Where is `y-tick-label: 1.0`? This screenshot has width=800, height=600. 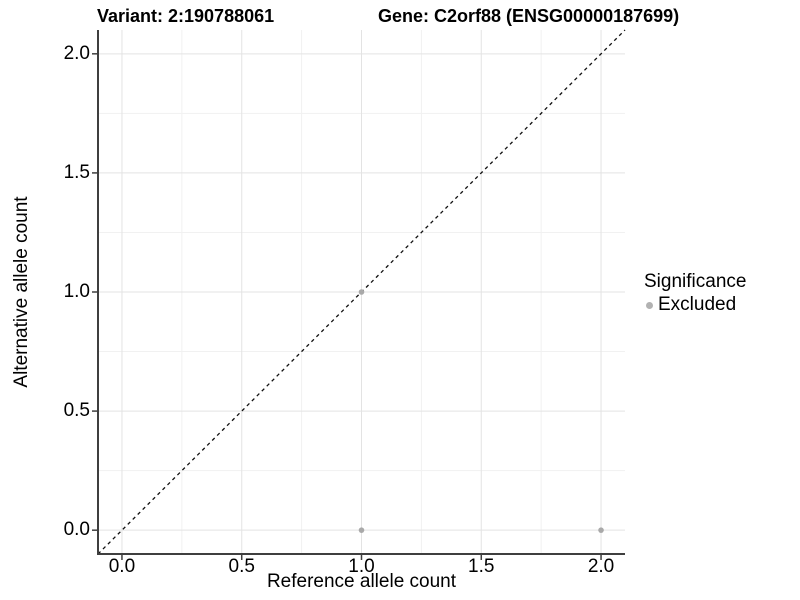
y-tick-label: 1.0 is located at coordinates (76, 291).